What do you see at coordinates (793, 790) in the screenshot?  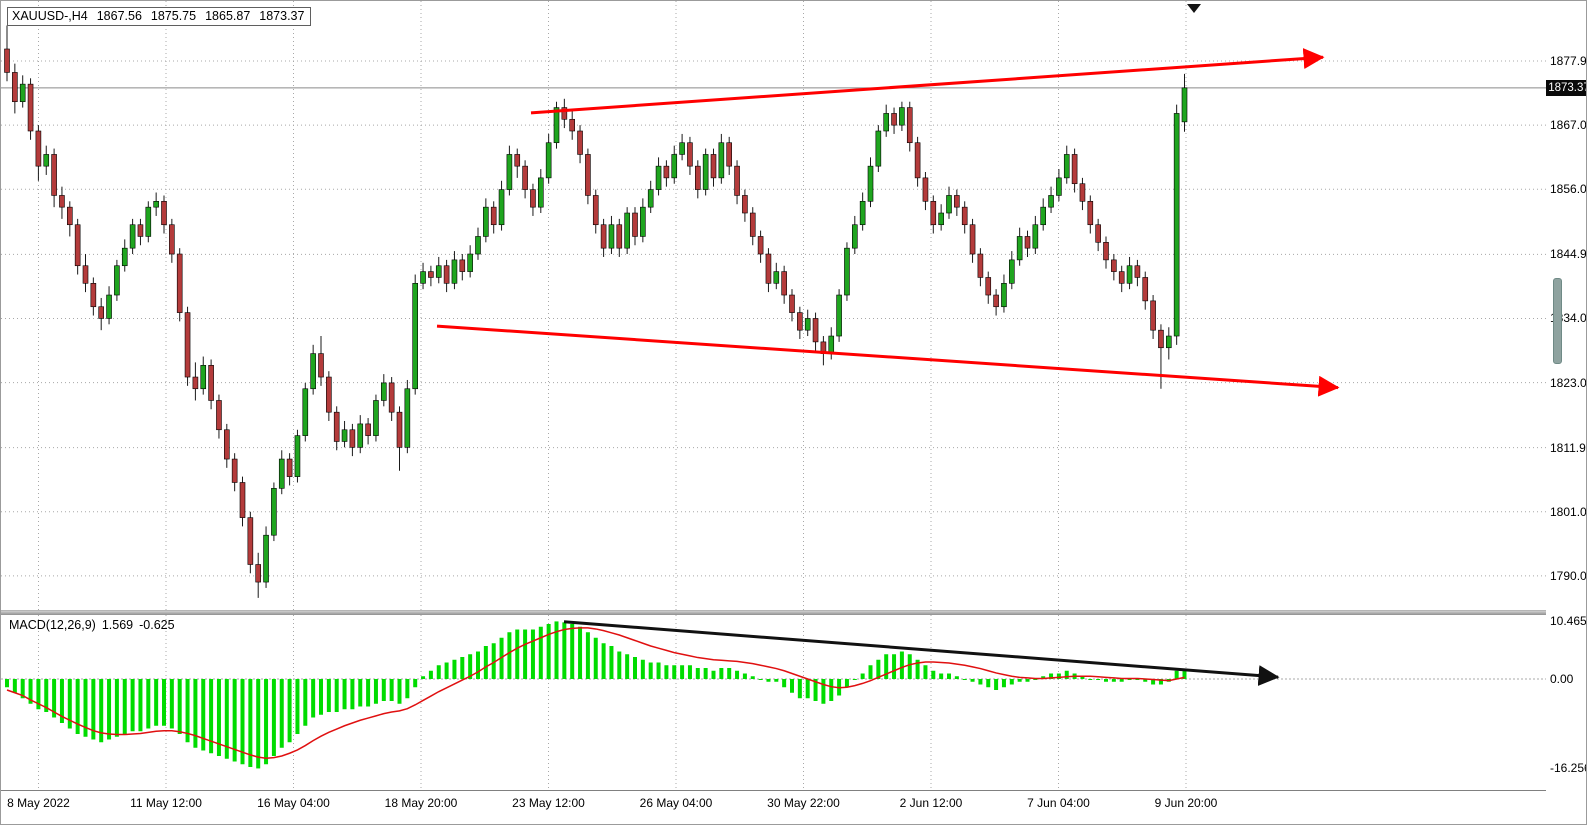 I see `time-axis-separator` at bounding box center [793, 790].